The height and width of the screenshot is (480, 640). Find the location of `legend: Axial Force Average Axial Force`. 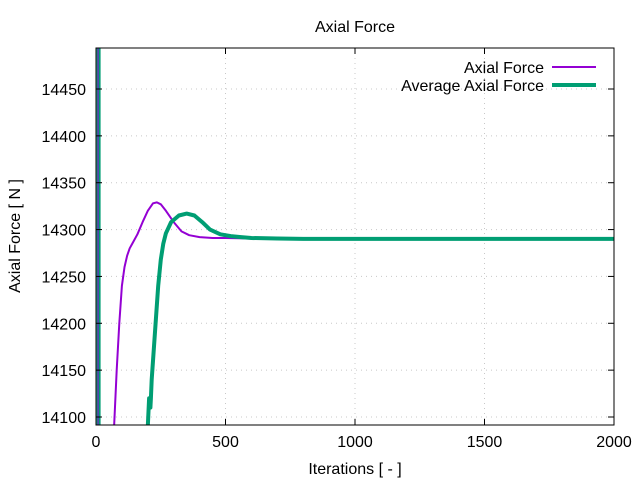

legend: Axial Force Average Axial Force is located at coordinates (498, 77).